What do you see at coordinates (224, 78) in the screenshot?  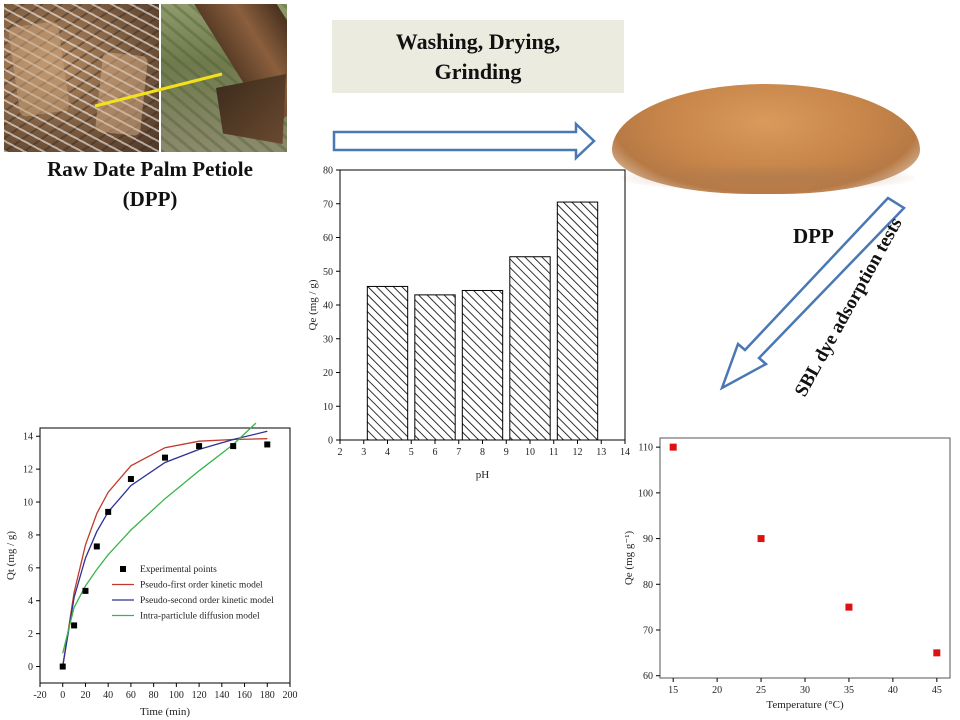 I see `raw-petiole-photo-right` at bounding box center [224, 78].